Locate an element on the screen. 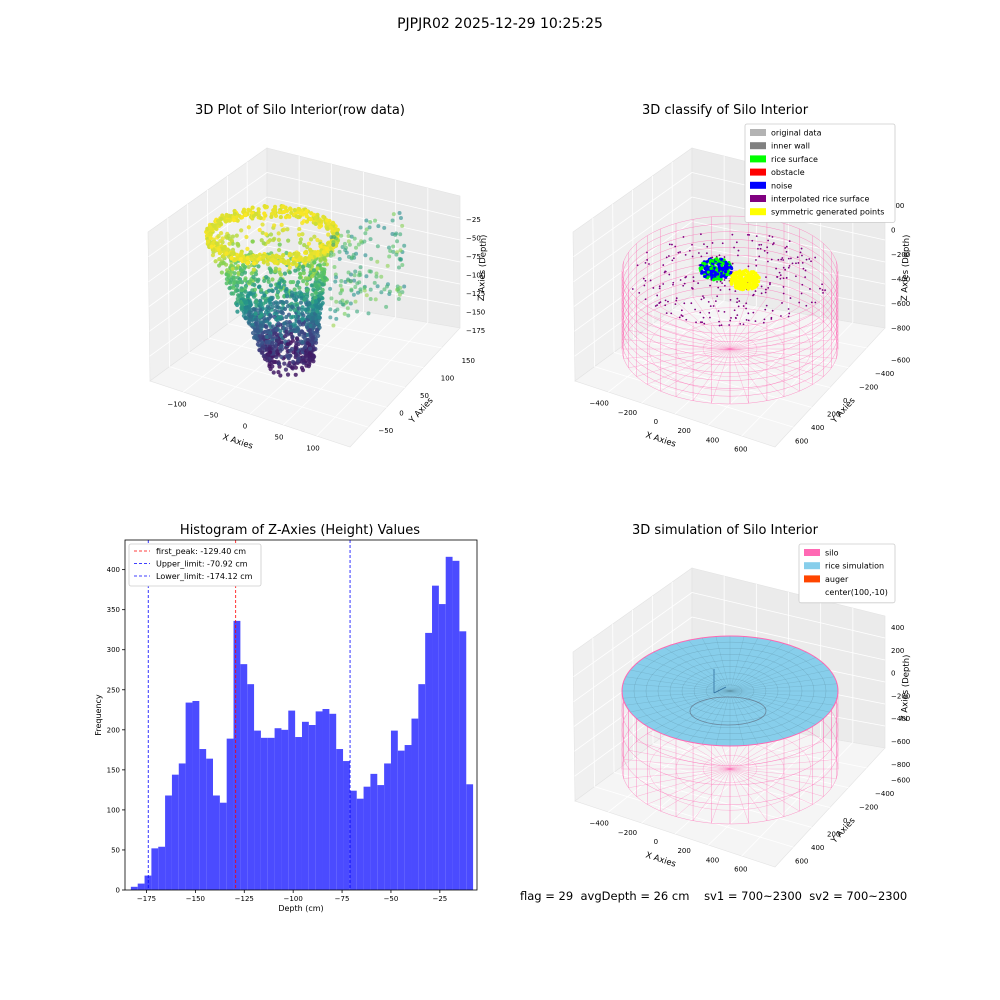 The image size is (1000, 1000). p3-y-tick: 400 is located at coordinates (113, 570).